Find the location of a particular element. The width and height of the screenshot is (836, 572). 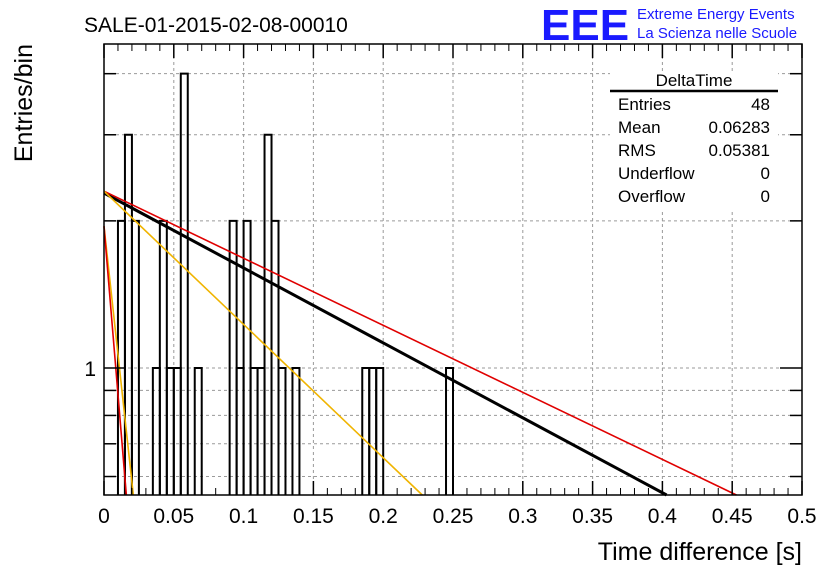

x-tick-label: 0.2 is located at coordinates (383, 516).